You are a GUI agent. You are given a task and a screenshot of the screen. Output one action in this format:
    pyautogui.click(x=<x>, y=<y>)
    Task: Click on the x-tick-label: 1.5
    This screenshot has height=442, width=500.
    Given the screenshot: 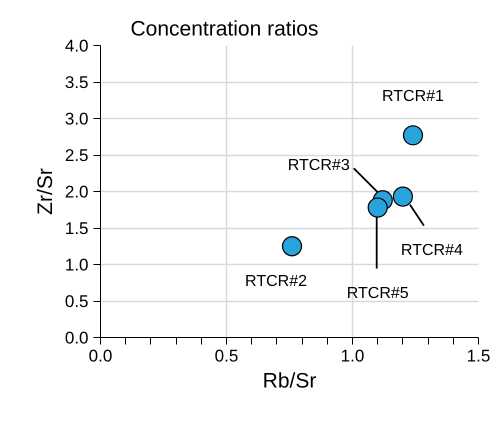 What is the action you would take?
    pyautogui.click(x=478, y=356)
    